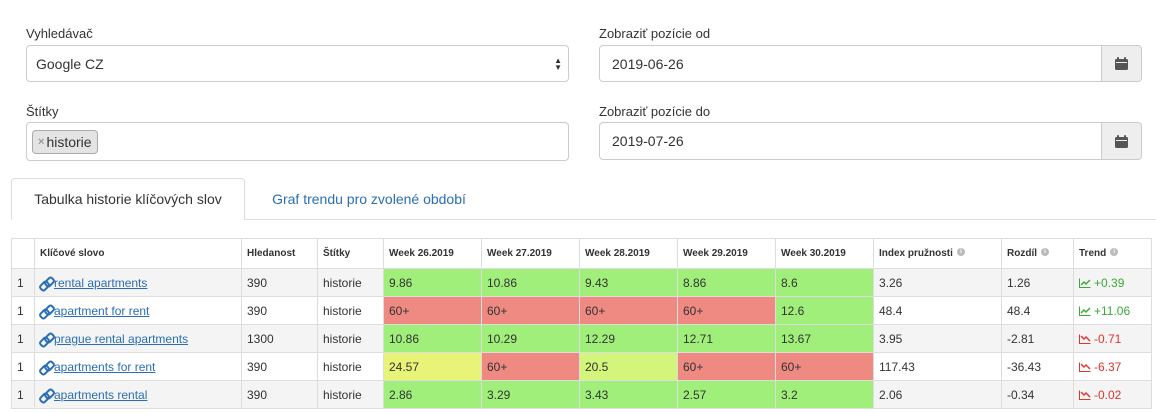  What do you see at coordinates (297, 141) in the screenshot?
I see `tags-input: × historie` at bounding box center [297, 141].